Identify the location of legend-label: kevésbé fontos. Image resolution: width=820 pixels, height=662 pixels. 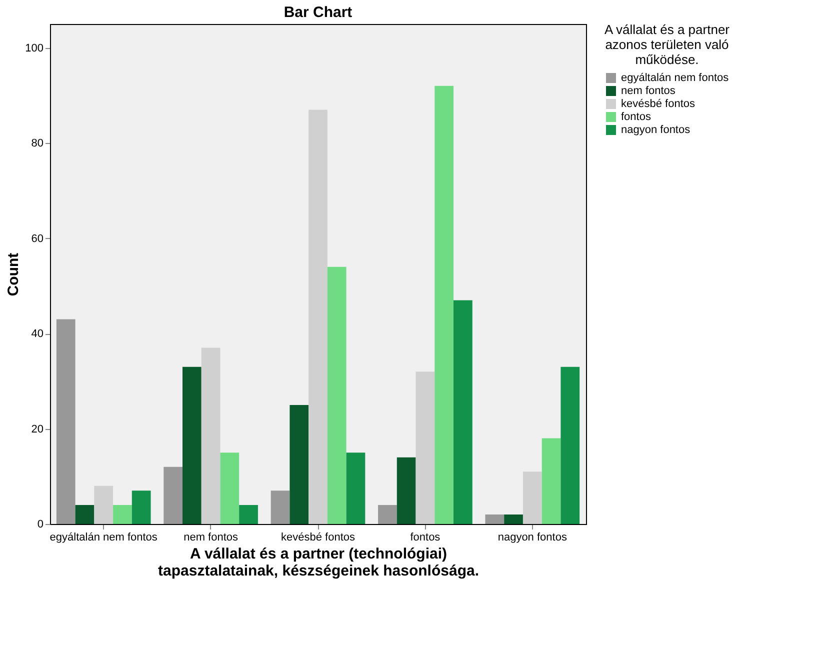
(658, 104).